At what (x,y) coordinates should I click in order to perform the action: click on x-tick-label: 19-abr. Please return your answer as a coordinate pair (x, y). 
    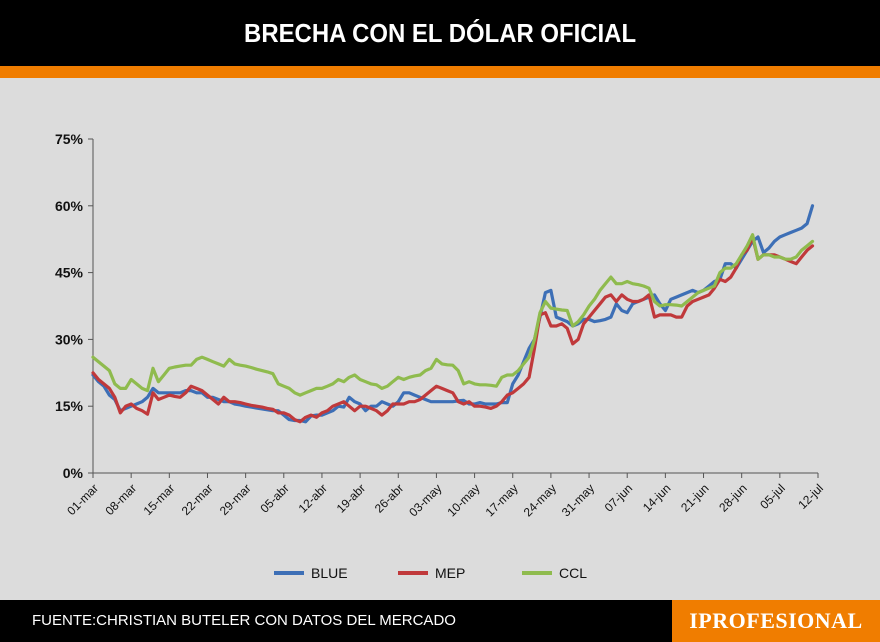
    Looking at the image, I should click on (351, 498).